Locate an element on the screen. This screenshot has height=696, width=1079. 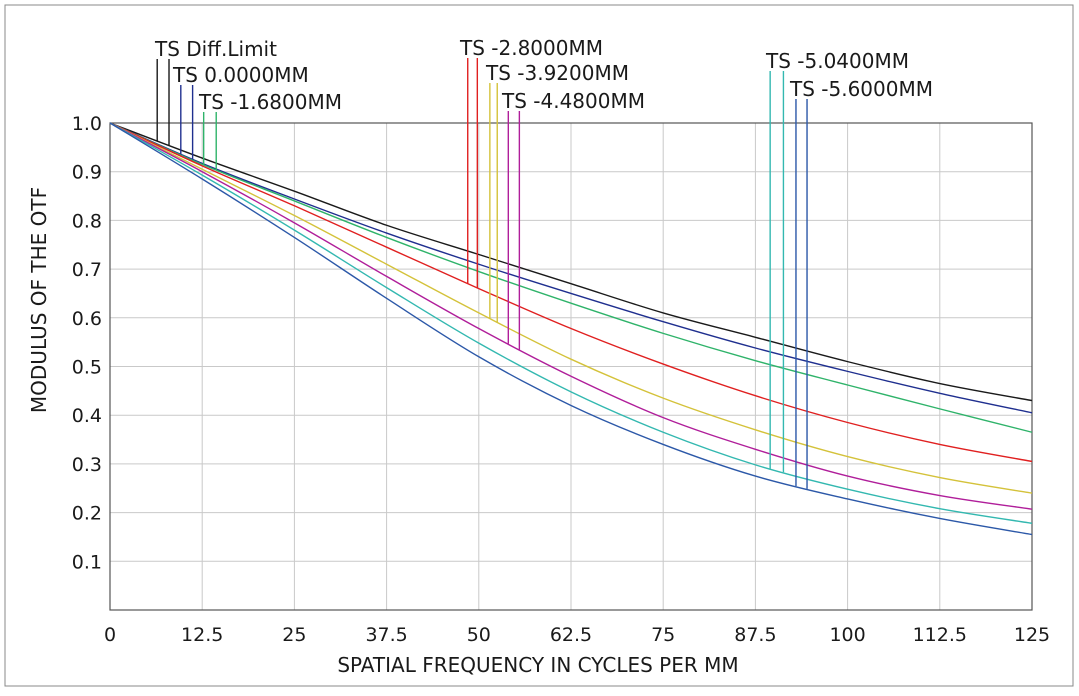
x-axis-label: SPATIAL FREQUENCY IN CYCLES PER MM is located at coordinates (537, 665).